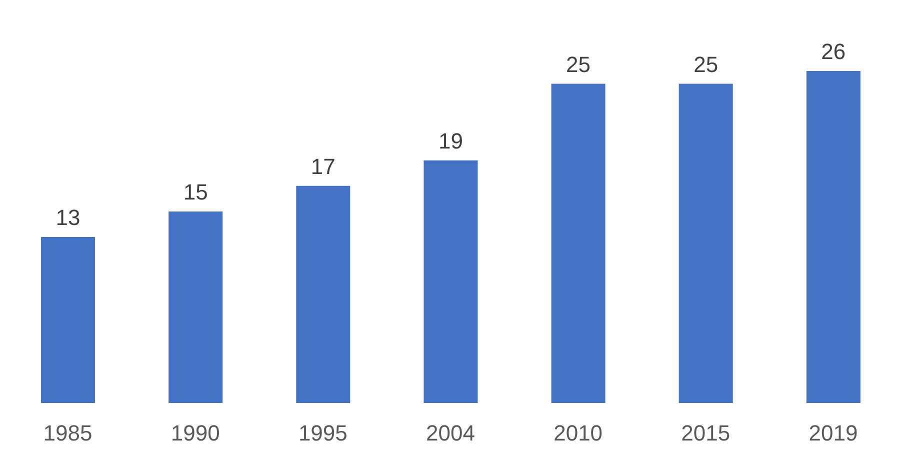  What do you see at coordinates (833, 433) in the screenshot?
I see `x-tick-label: 2019` at bounding box center [833, 433].